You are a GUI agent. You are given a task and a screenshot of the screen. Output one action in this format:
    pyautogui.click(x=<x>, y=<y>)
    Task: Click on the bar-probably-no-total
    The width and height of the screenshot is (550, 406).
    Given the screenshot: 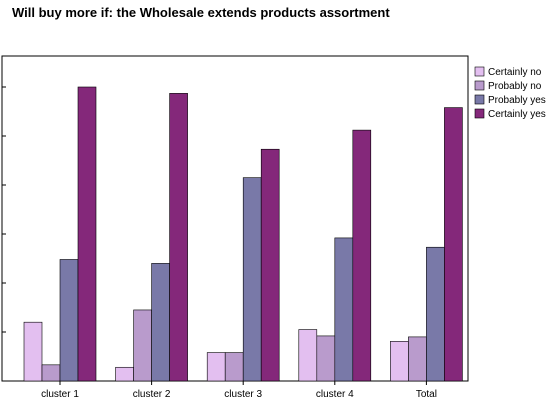 What is the action you would take?
    pyautogui.click(x=417, y=359)
    